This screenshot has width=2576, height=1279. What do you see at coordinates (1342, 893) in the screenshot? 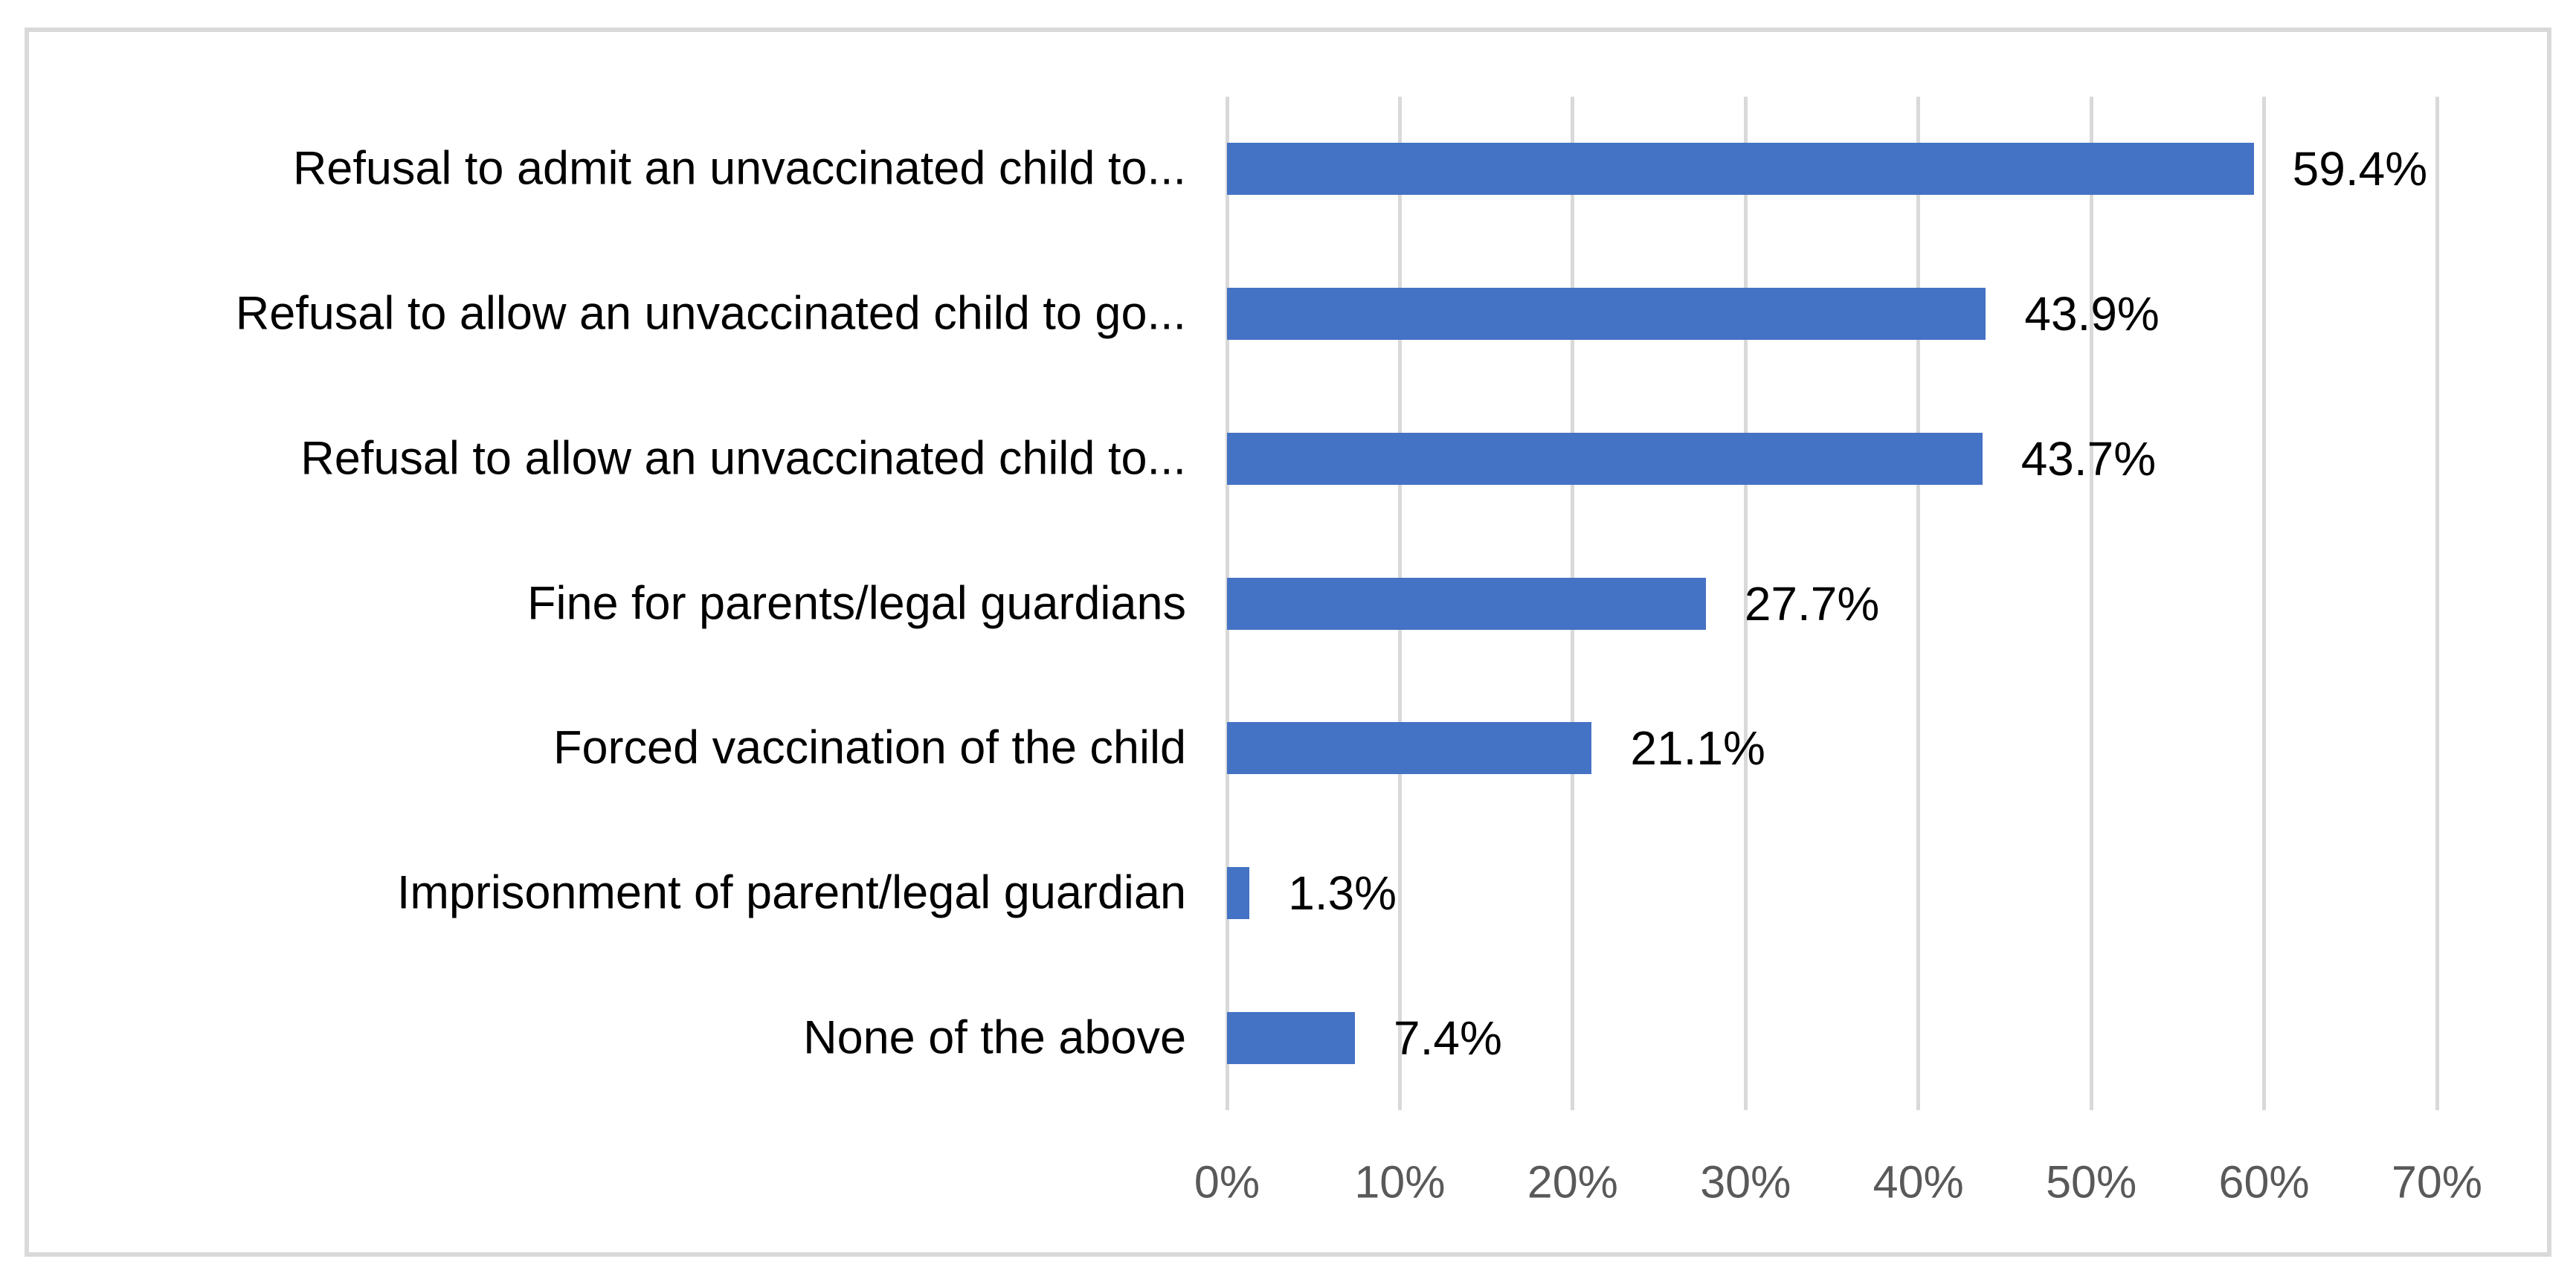
I see `bar-value-label: 1.3%` at bounding box center [1342, 893].